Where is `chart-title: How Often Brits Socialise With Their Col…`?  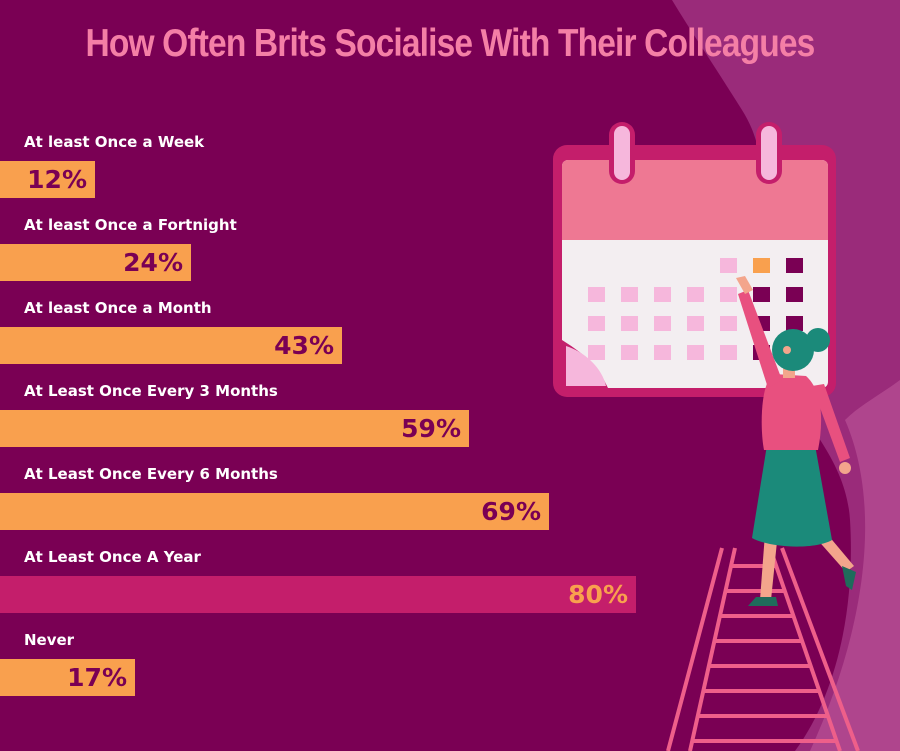
chart-title: How Often Brits Socialise With Their Col… is located at coordinates (450, 43).